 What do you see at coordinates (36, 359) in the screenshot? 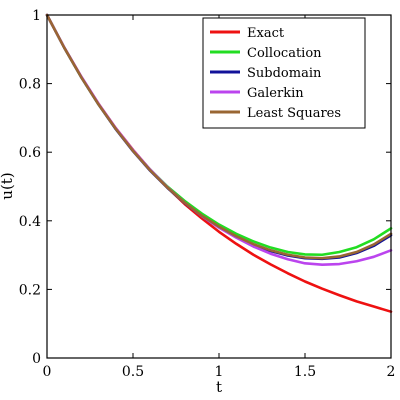
I see `y-tick-label: 0` at bounding box center [36, 359].